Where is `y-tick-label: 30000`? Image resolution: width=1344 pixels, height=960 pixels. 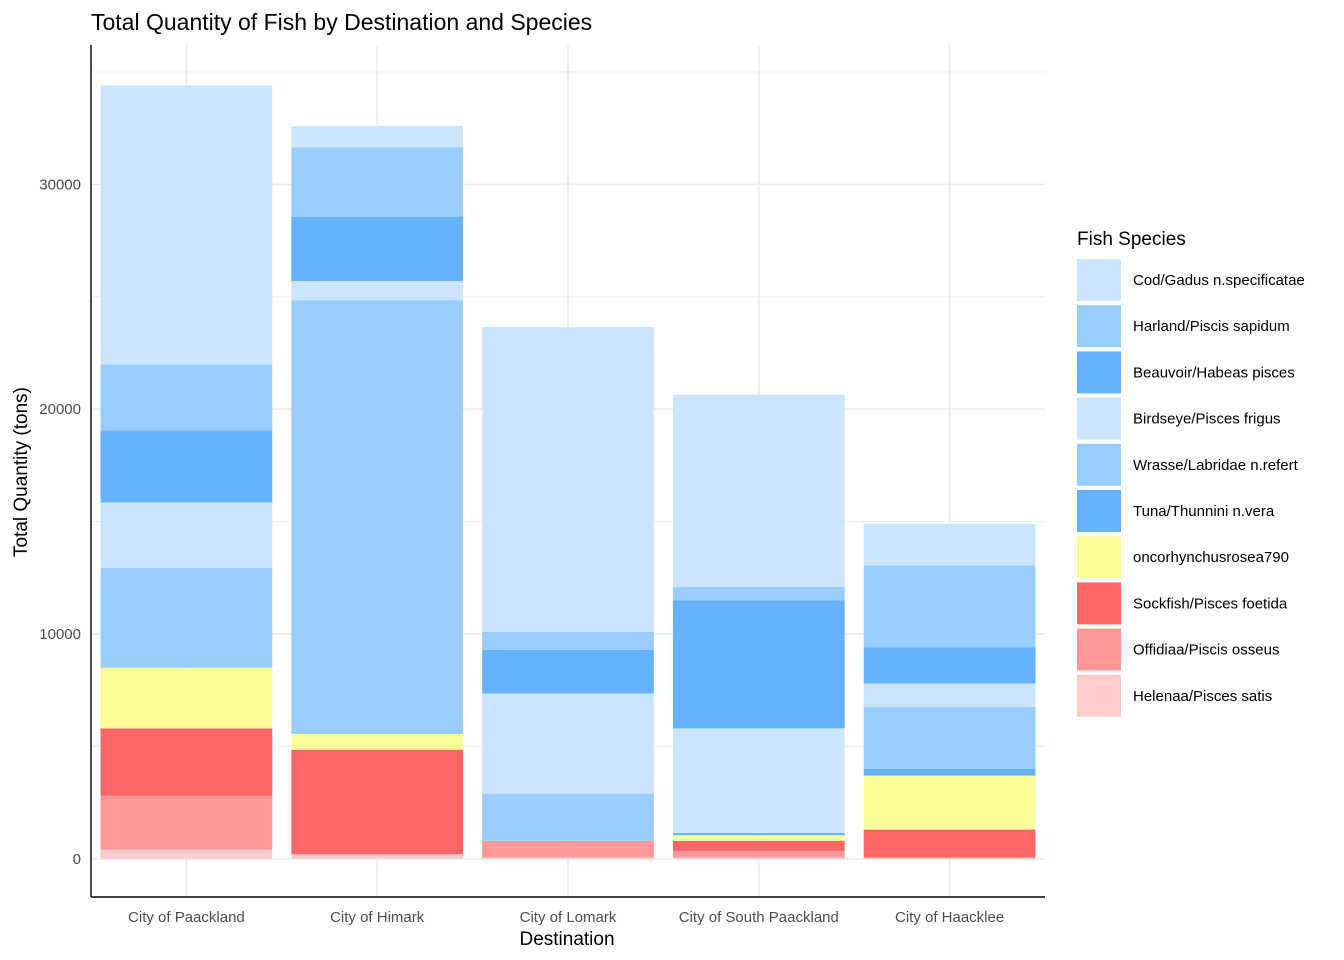
y-tick-label: 30000 is located at coordinates (60, 184).